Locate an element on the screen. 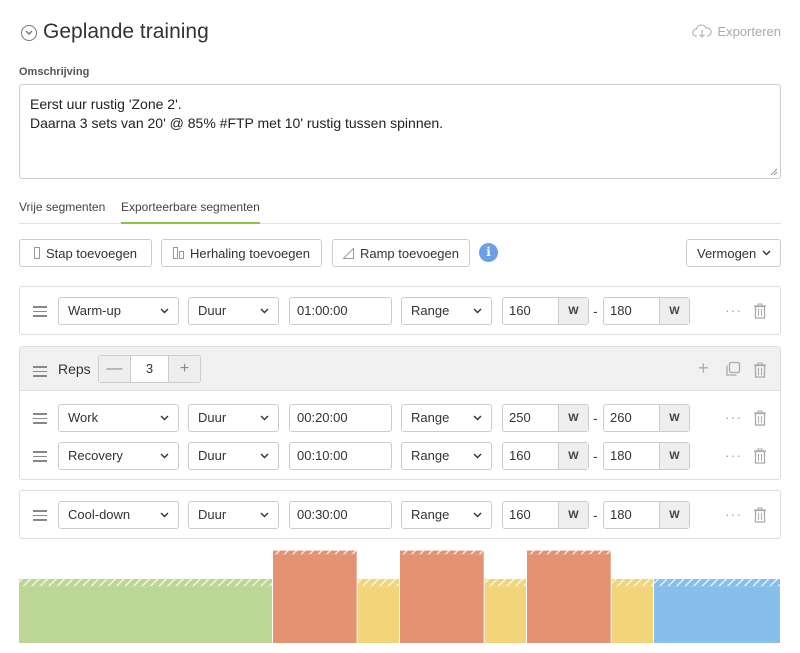 The width and height of the screenshot is (800, 653). duration-input: 00:10:00 is located at coordinates (340, 456).